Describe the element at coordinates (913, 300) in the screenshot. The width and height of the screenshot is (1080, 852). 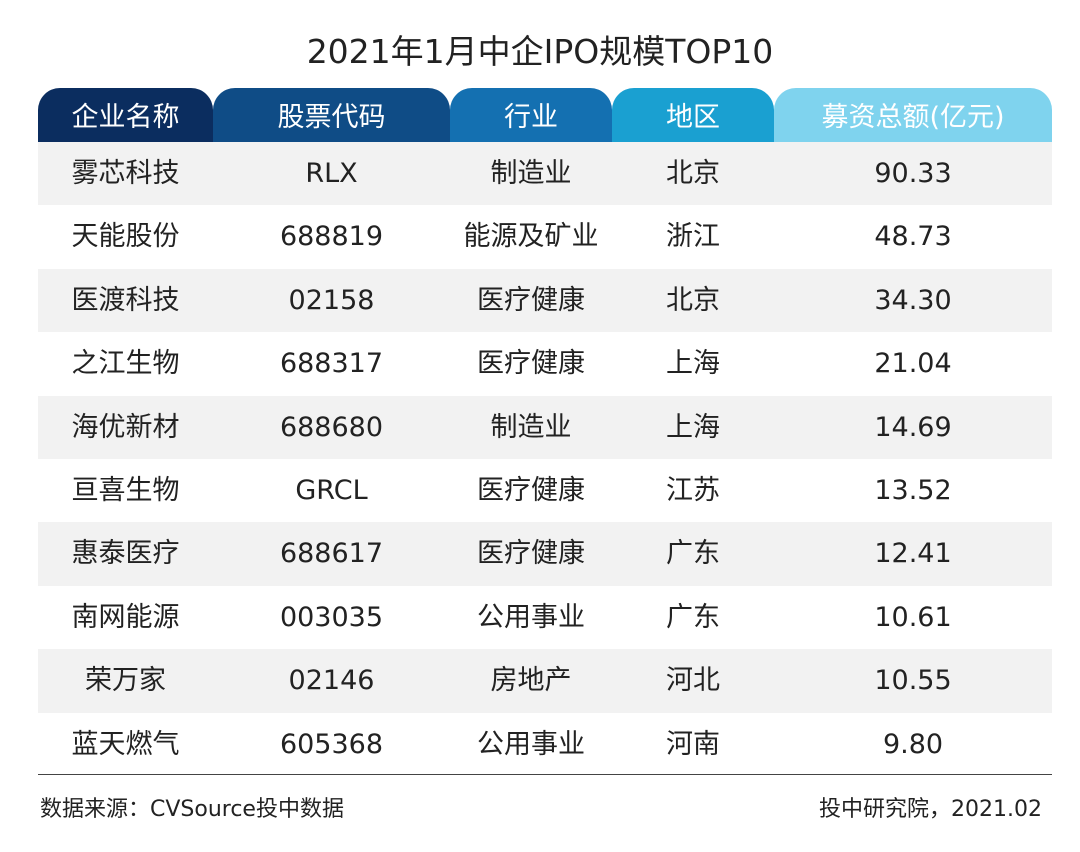
I see `cell-amount-raised: 34.30` at that location.